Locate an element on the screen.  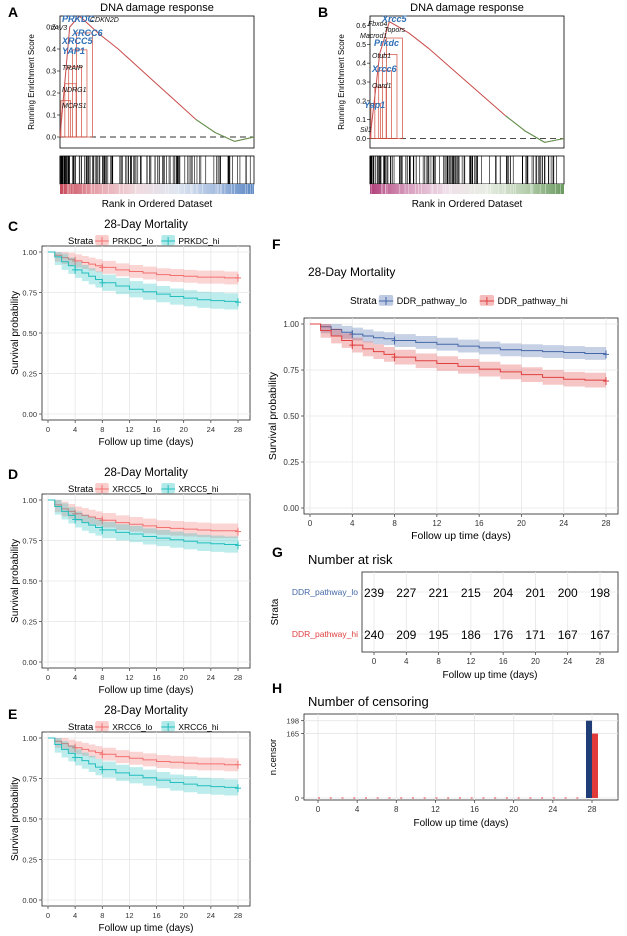
gene-label: Prkdc is located at coordinates (386, 43).